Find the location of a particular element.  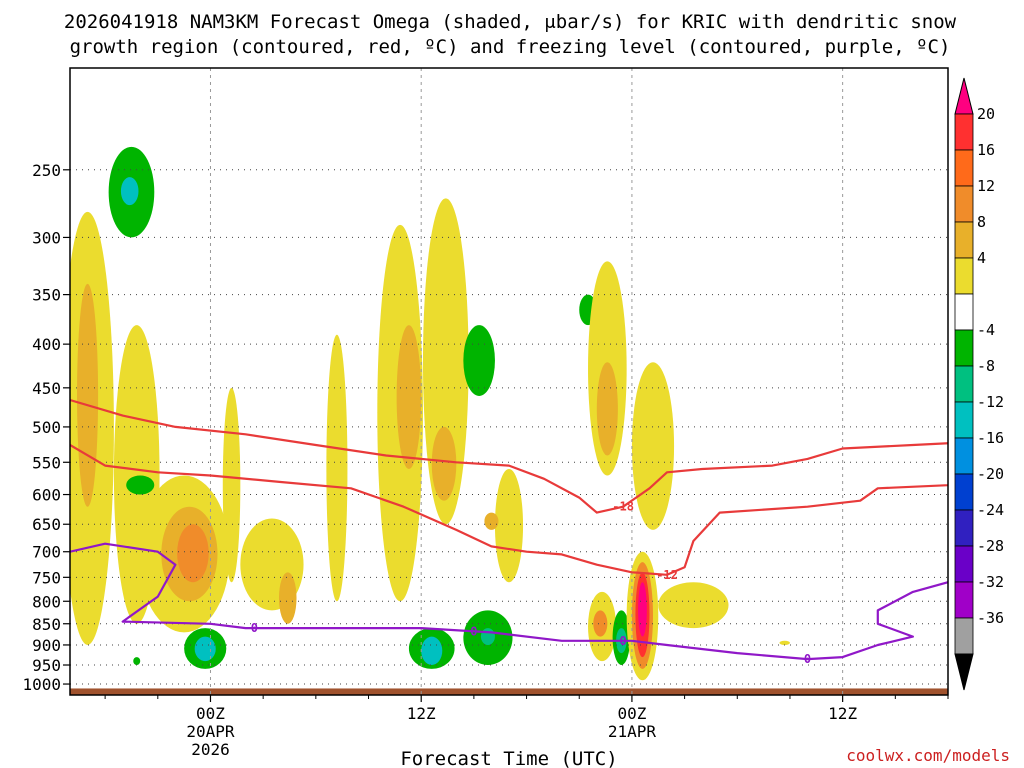

colorbar-label: -16 is located at coordinates (990, 438).